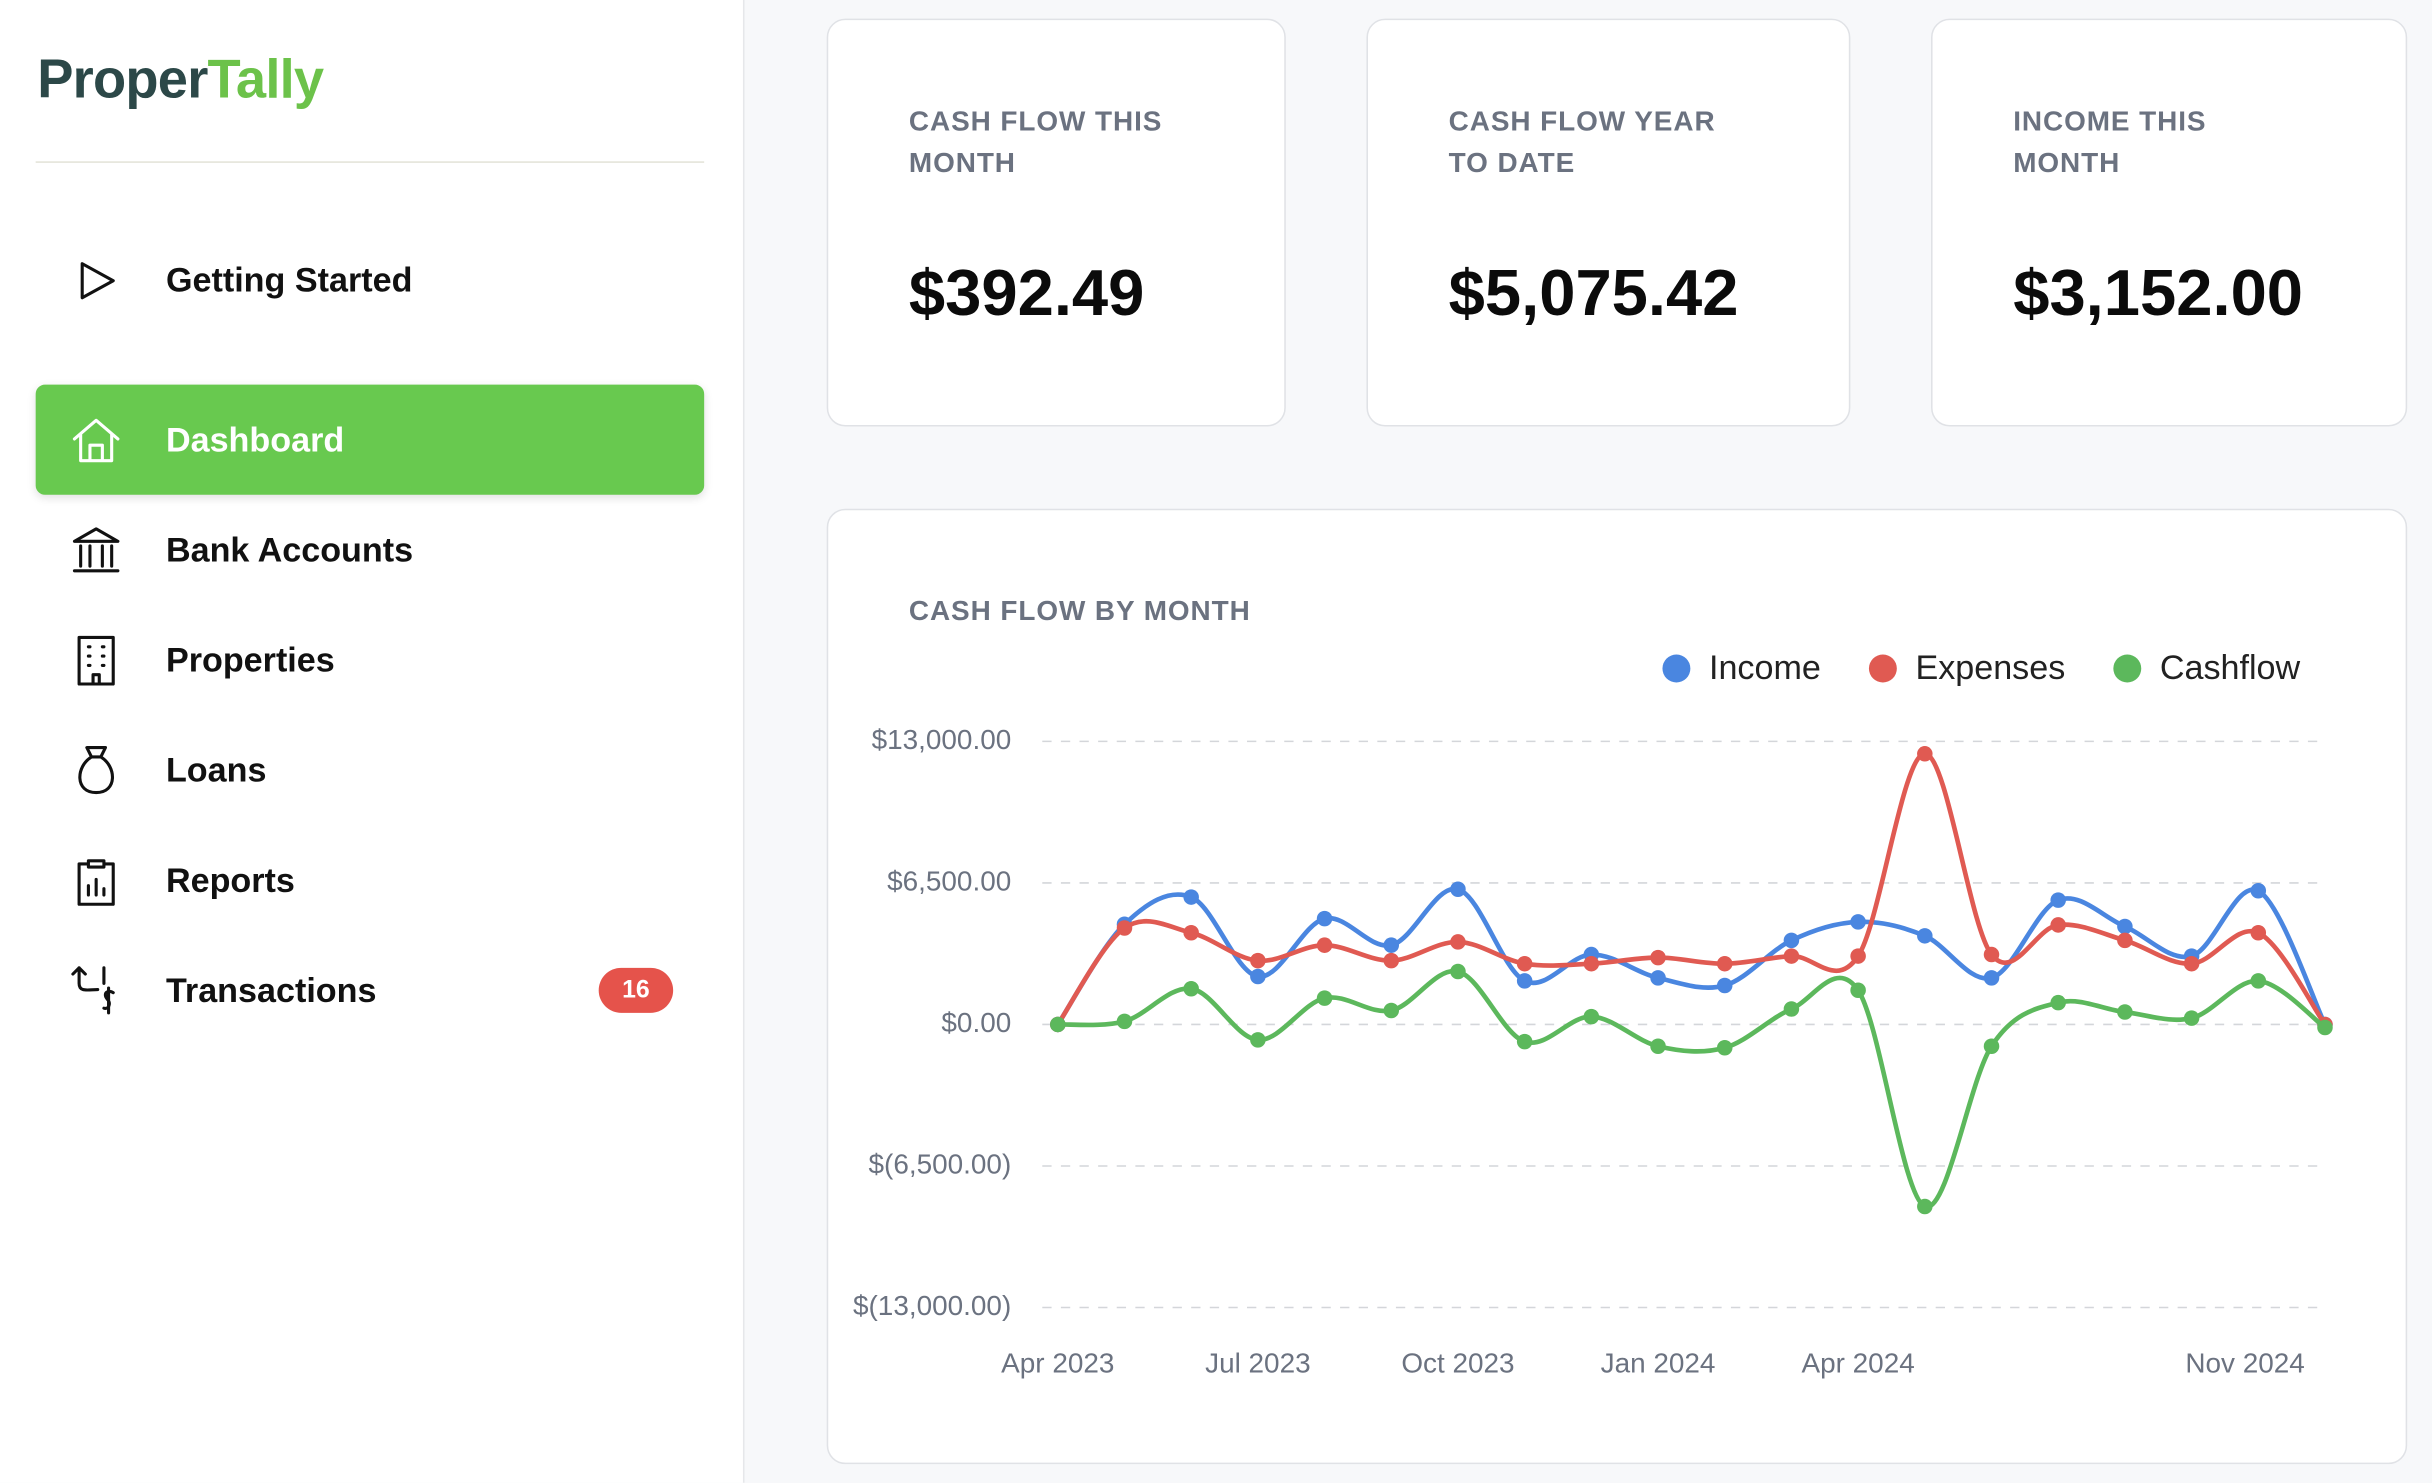  Describe the element at coordinates (289, 280) in the screenshot. I see `nav-label: Getting Started` at that location.